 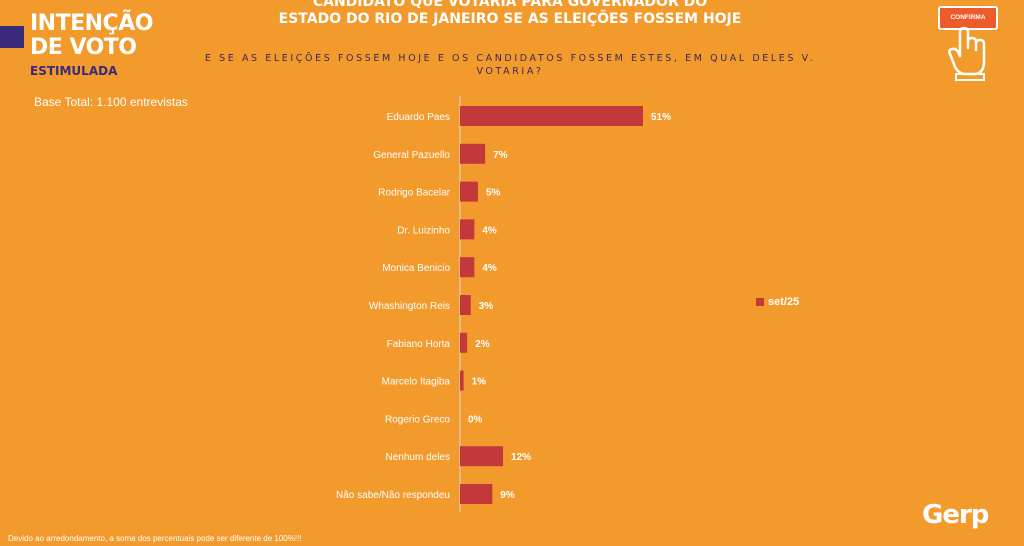 I want to click on legend: set/25, so click(x=777, y=302).